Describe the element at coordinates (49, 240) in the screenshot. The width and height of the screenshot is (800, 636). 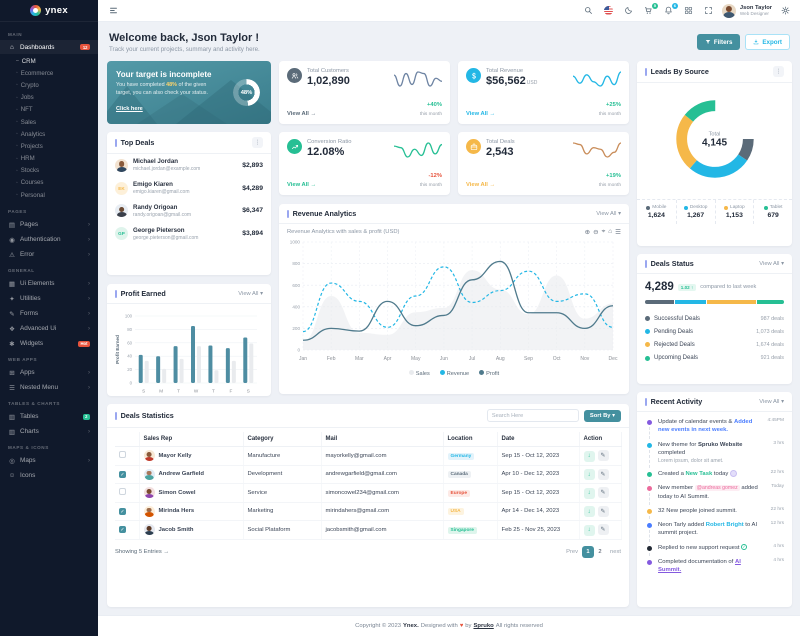
I see `sidebar-item-authentication: ◉ Authentication ›` at that location.